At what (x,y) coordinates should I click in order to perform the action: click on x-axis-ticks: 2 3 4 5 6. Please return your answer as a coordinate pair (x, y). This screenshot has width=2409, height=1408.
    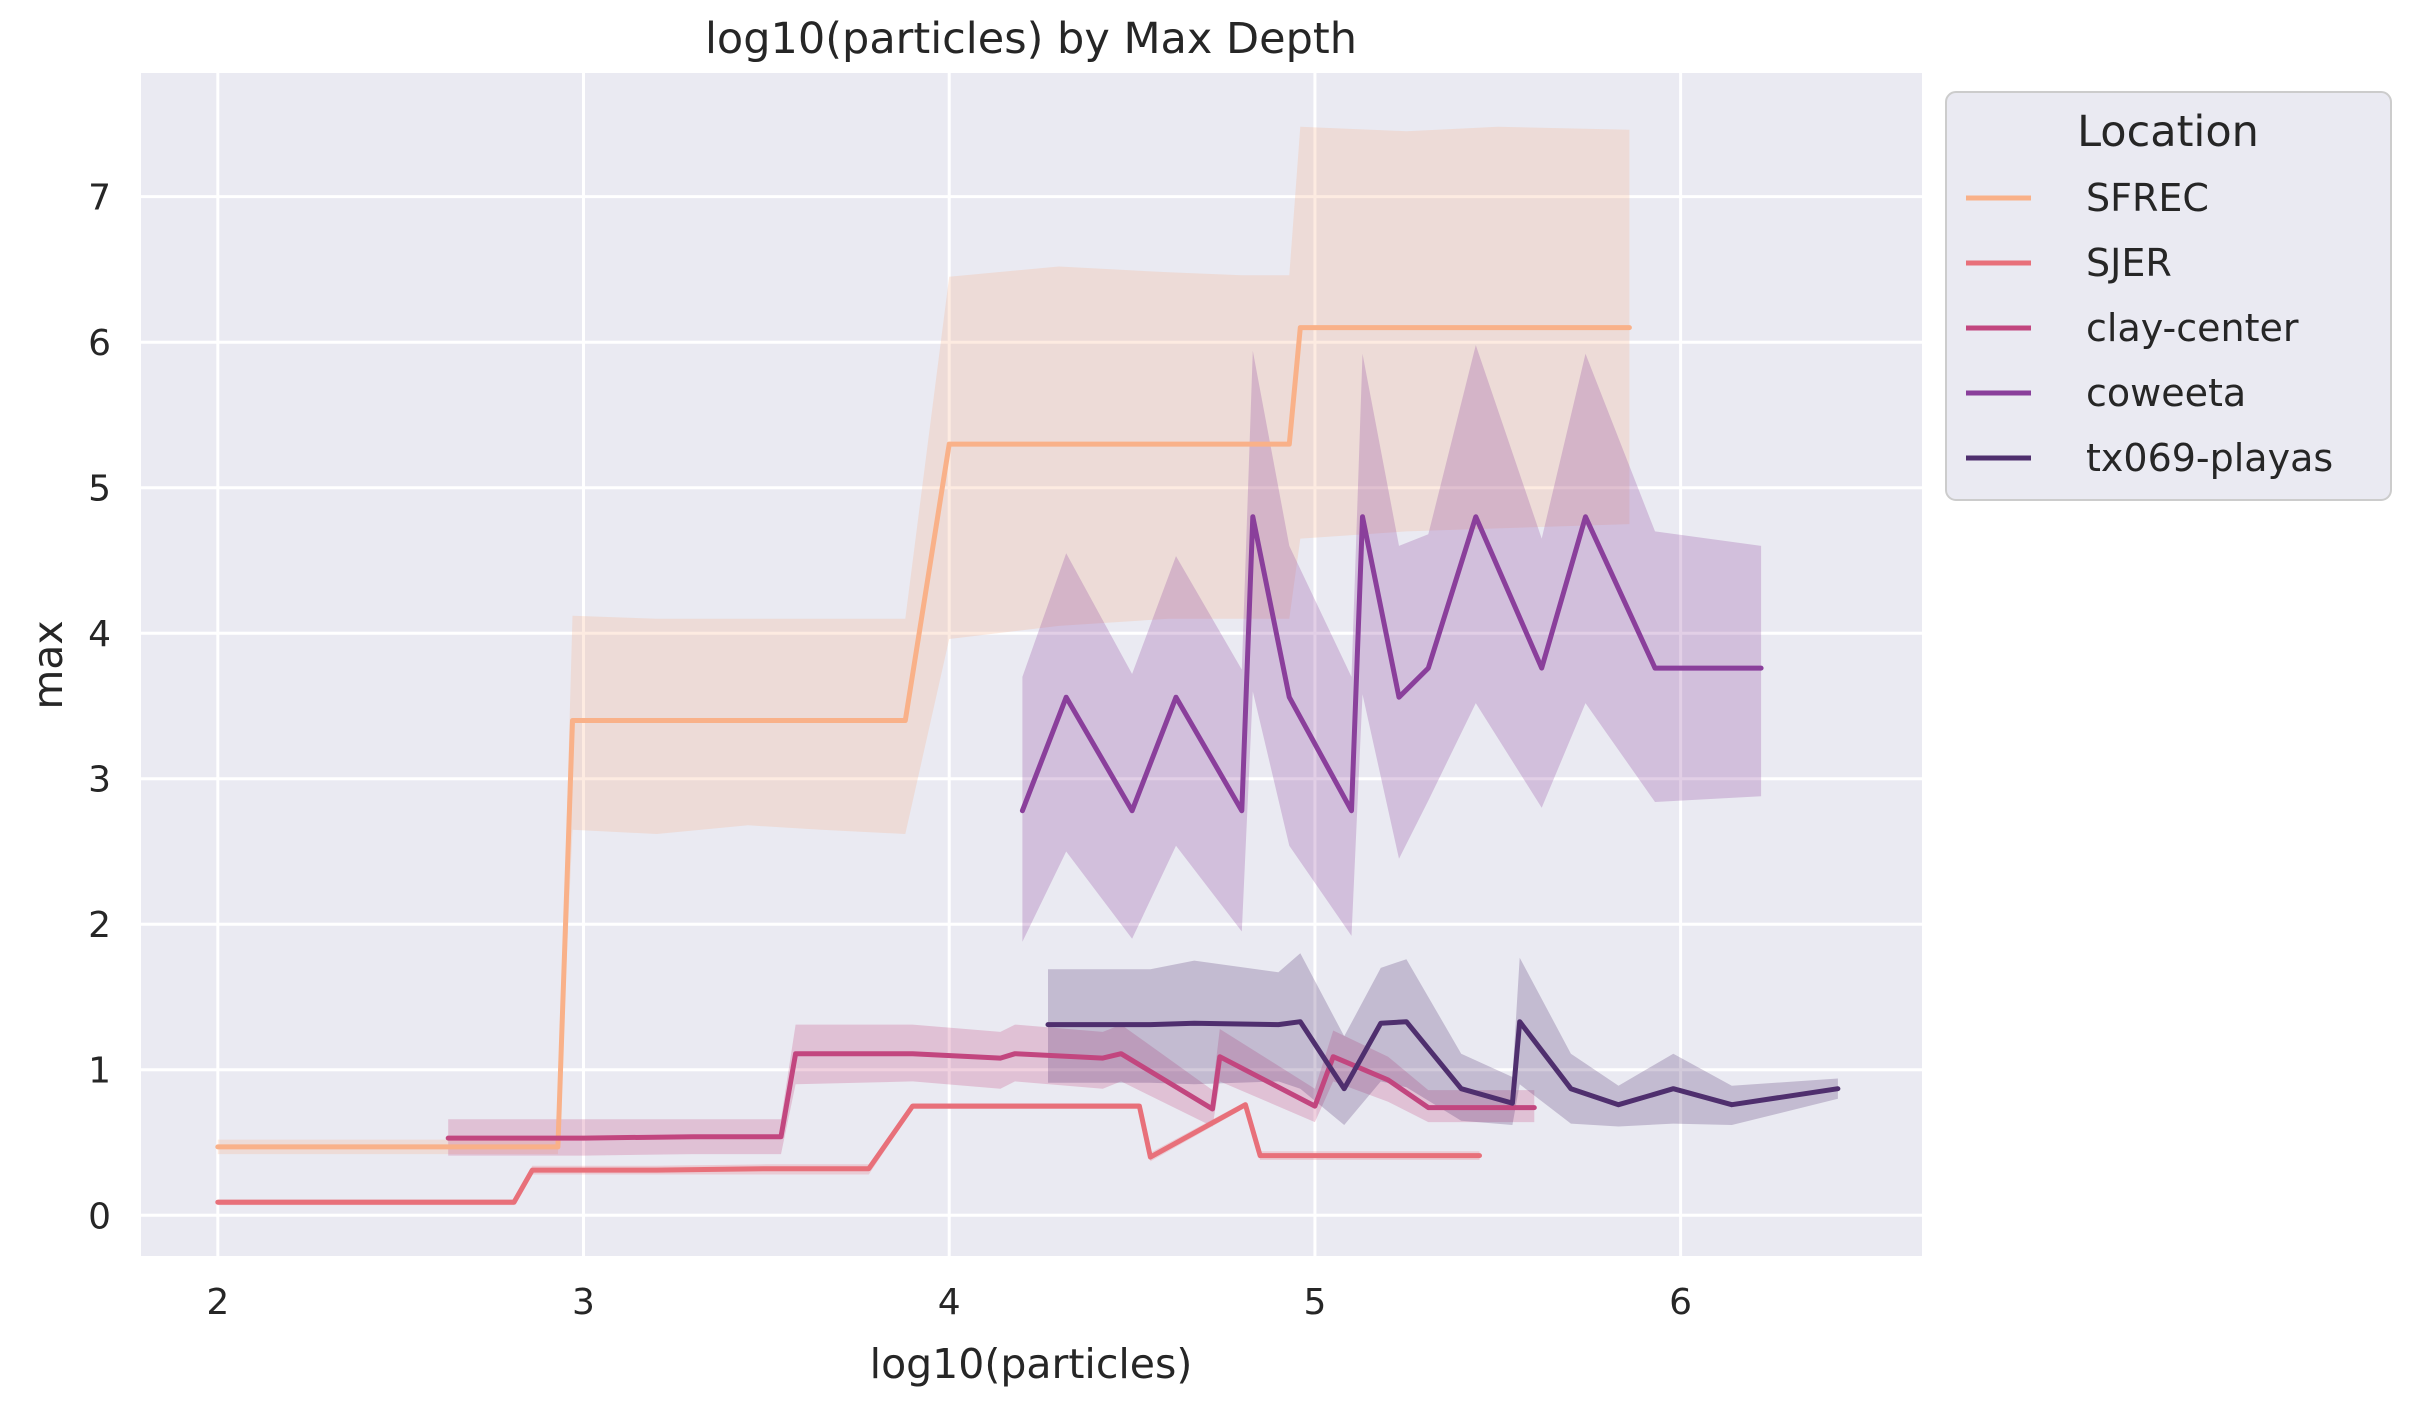
    Looking at the image, I should click on (949, 1302).